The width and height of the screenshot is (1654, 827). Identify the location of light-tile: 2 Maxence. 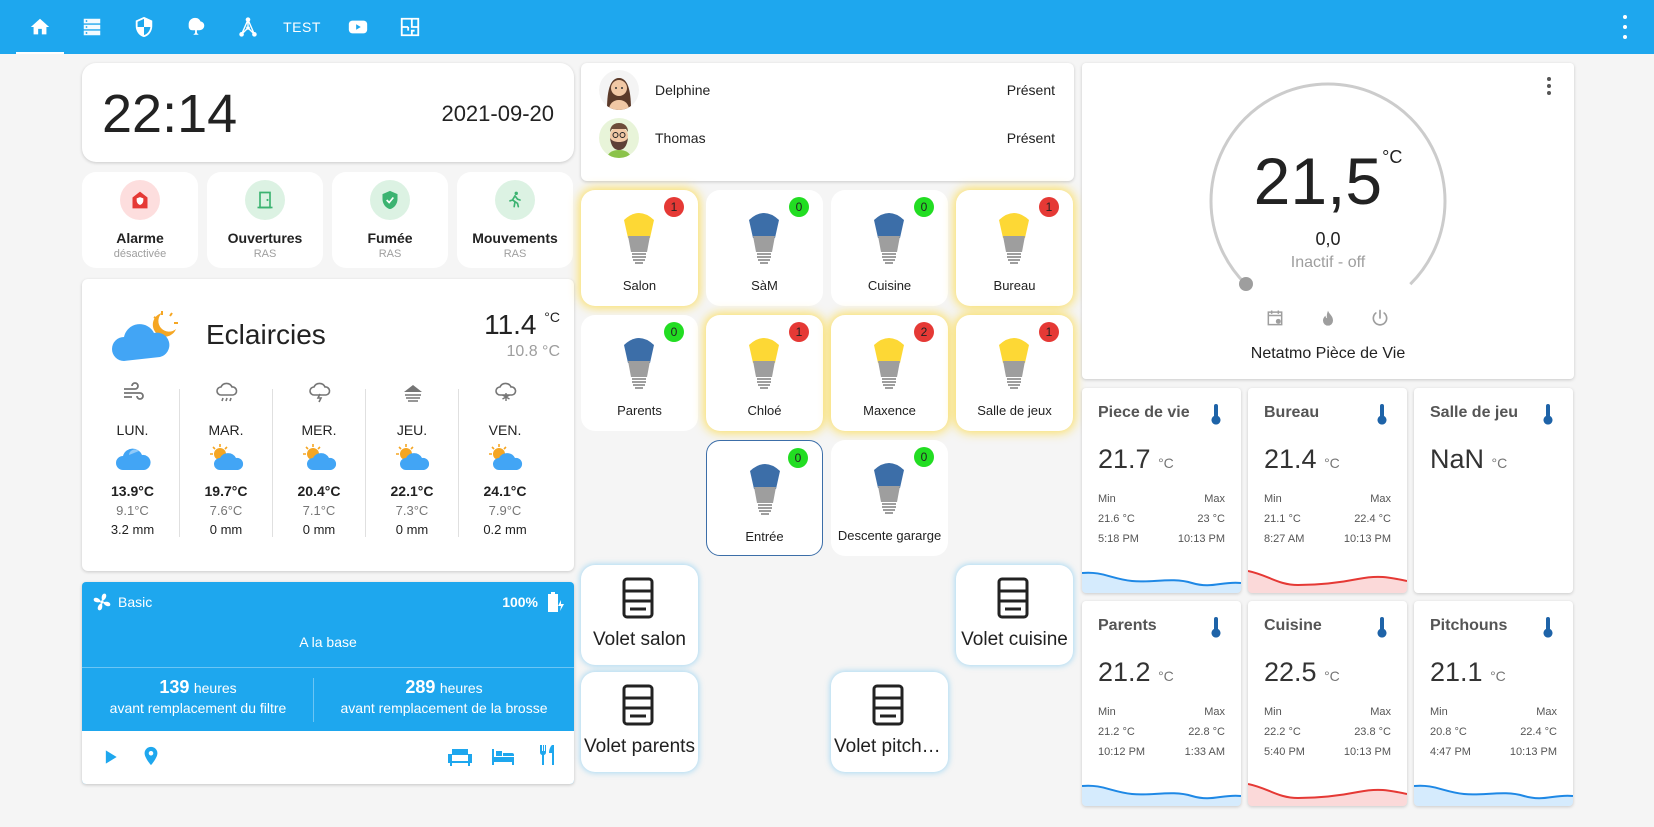
(889, 373).